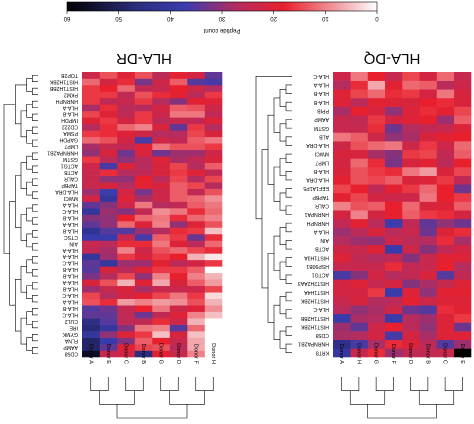 This screenshot has width=474, height=424. I want to click on row-label: AIN, so click(73, 243).